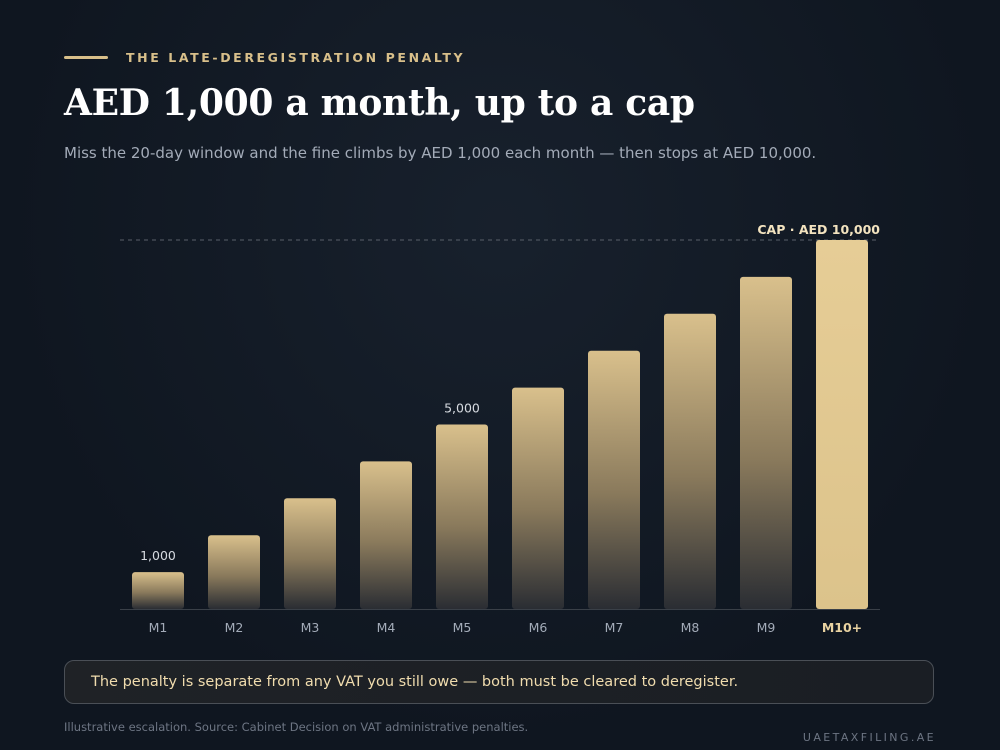  Describe the element at coordinates (818, 229) in the screenshot. I see `cap-label: CAP · AED 10,000` at that location.